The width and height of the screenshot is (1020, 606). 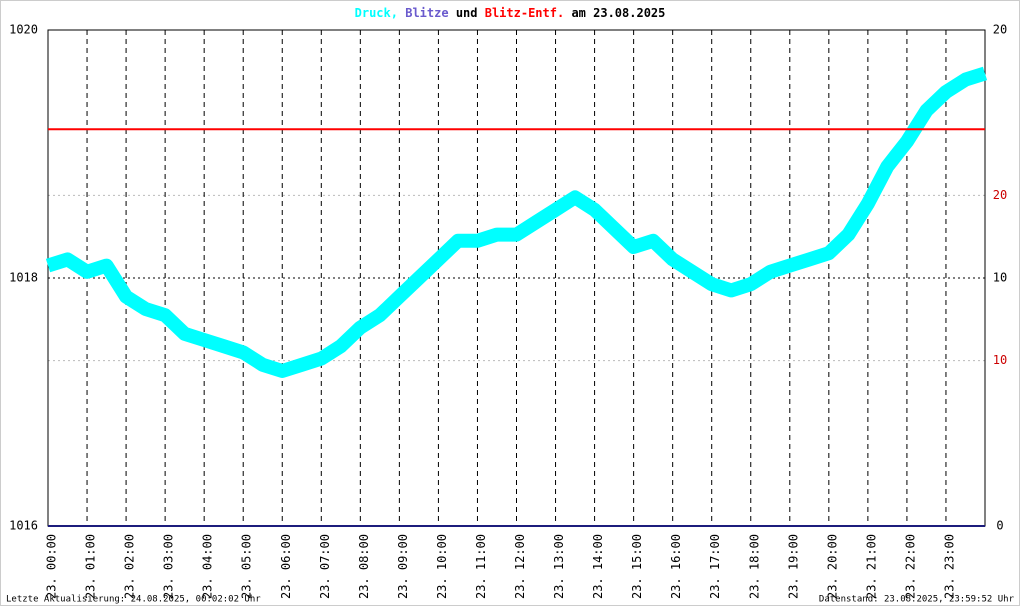 What do you see at coordinates (442, 566) in the screenshot?
I see `x-tick-label: 23. 10:00` at bounding box center [442, 566].